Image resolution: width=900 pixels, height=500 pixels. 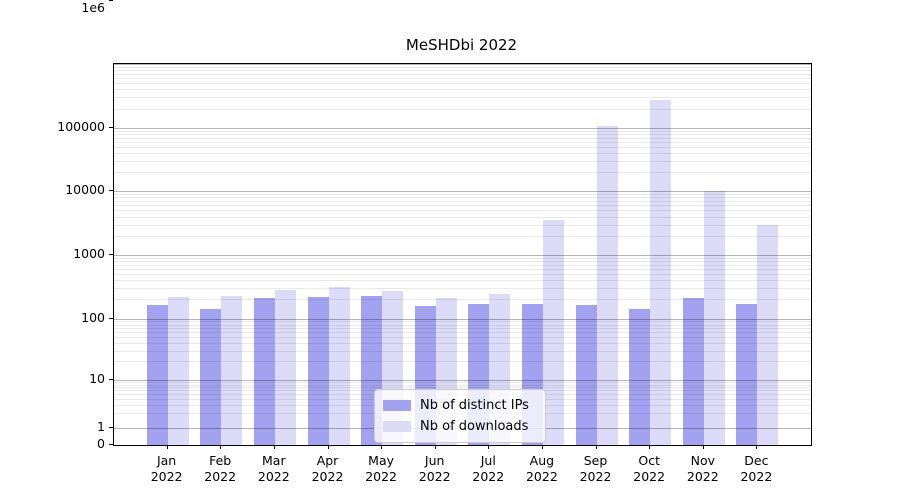 What do you see at coordinates (747, 374) in the screenshot?
I see `bar-distinct-ips-dec` at bounding box center [747, 374].